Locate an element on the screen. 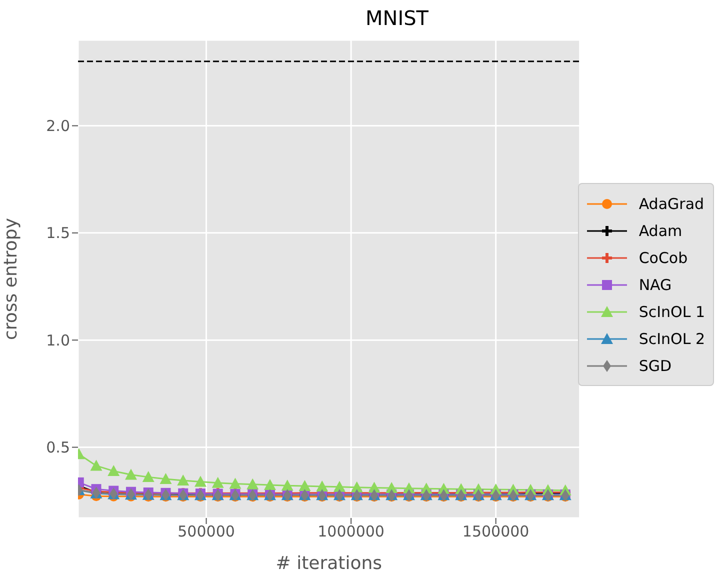 This screenshot has width=716, height=577. legend-label: CoCob is located at coordinates (663, 257).